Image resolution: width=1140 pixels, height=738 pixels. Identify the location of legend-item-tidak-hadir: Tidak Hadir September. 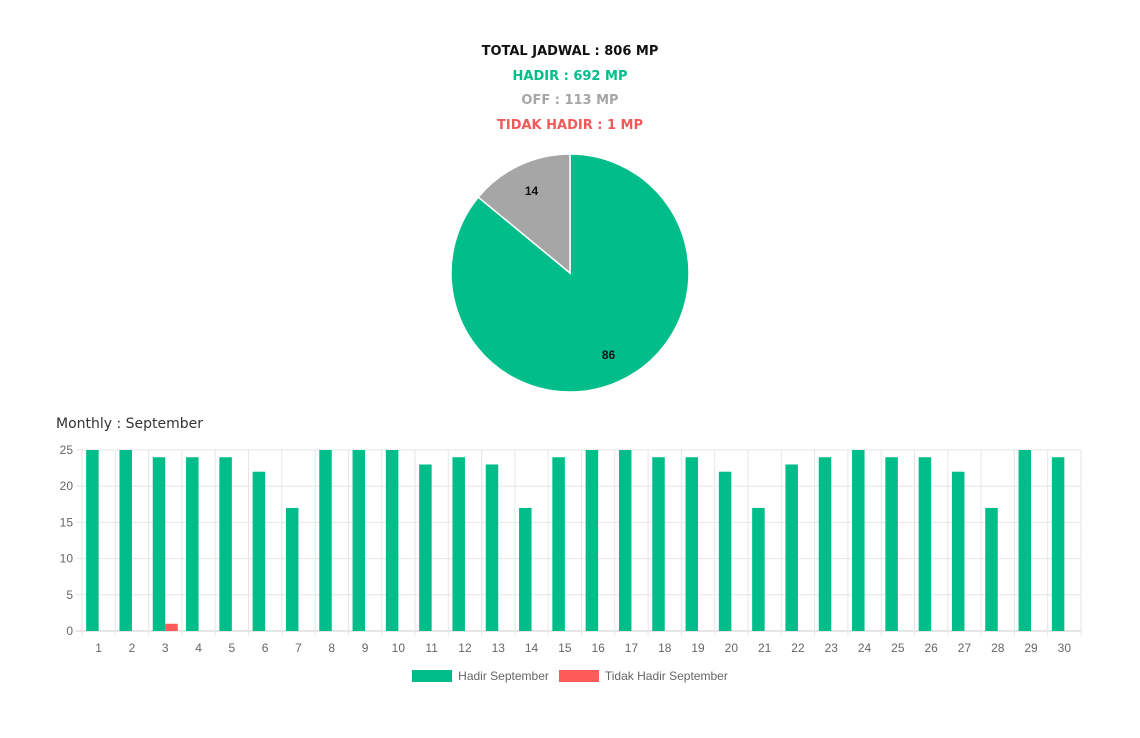
(643, 676).